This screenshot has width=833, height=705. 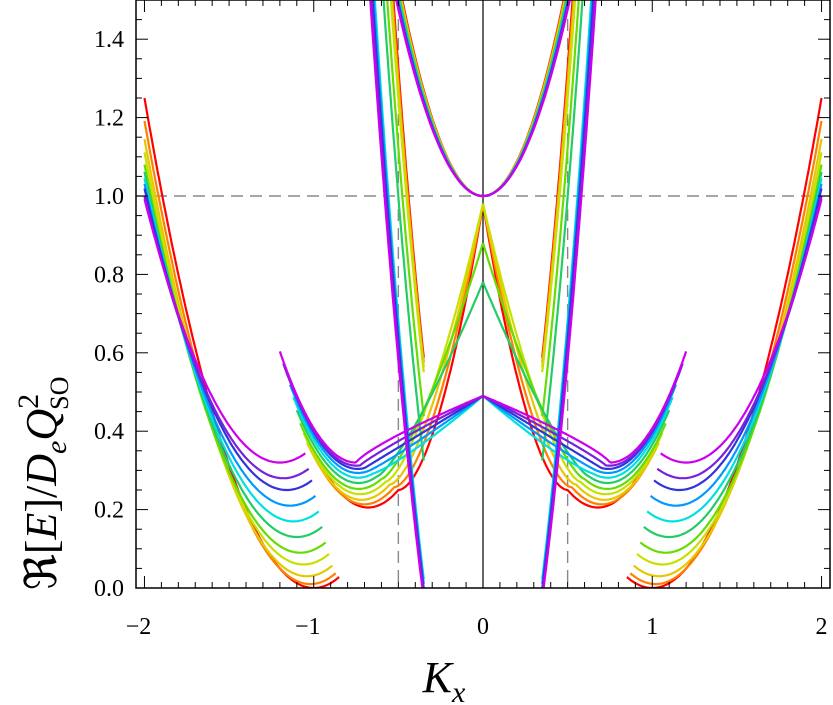 I want to click on y-tick-label: 0.2, so click(x=109, y=511).